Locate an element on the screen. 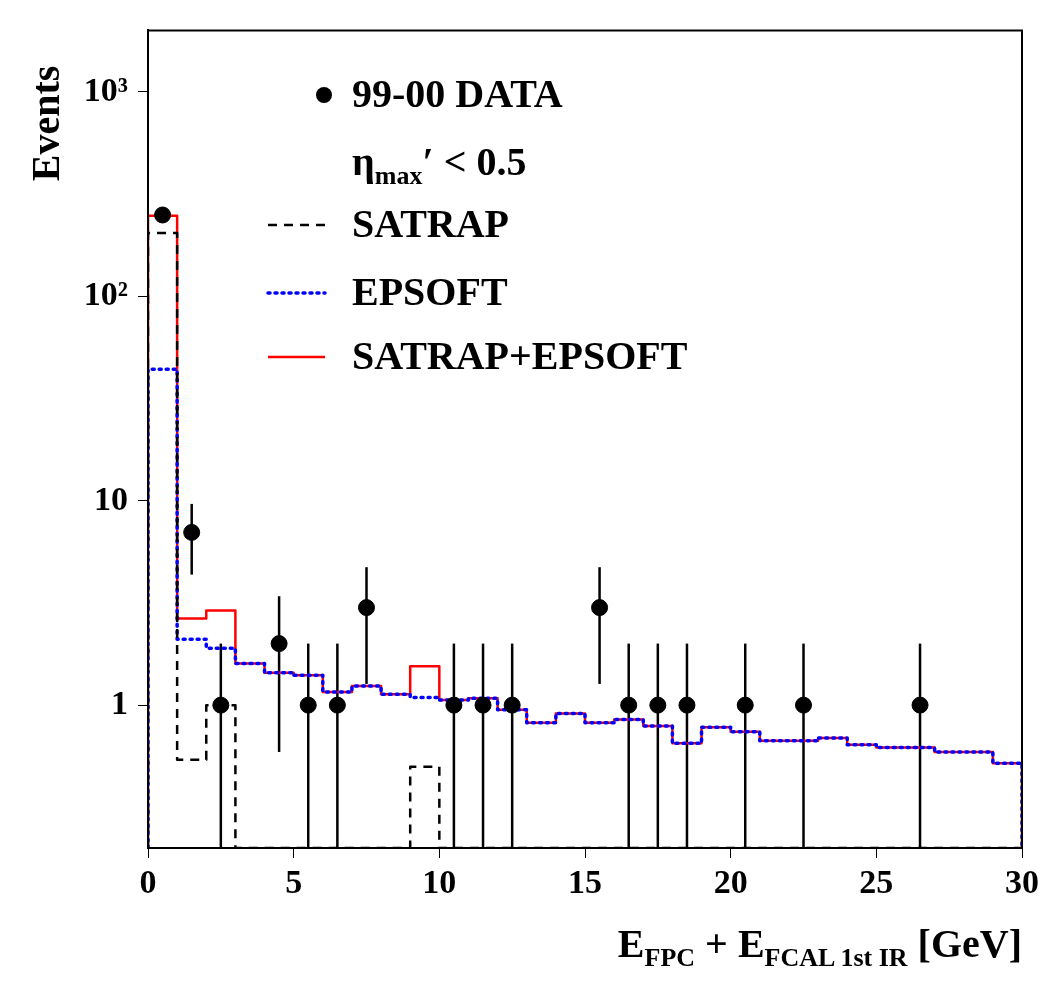  legend-label: SATRAP is located at coordinates (431, 224).